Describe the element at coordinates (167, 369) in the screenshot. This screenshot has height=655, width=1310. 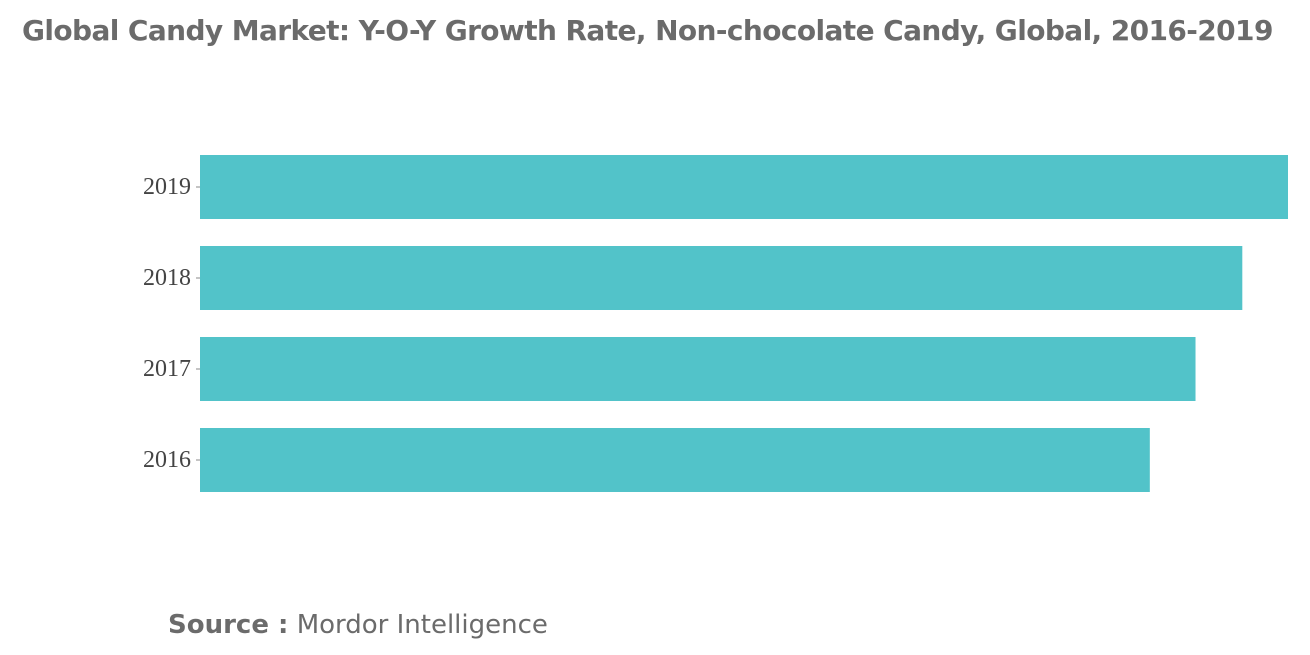
I see `tick-label-2017: 2017` at that location.